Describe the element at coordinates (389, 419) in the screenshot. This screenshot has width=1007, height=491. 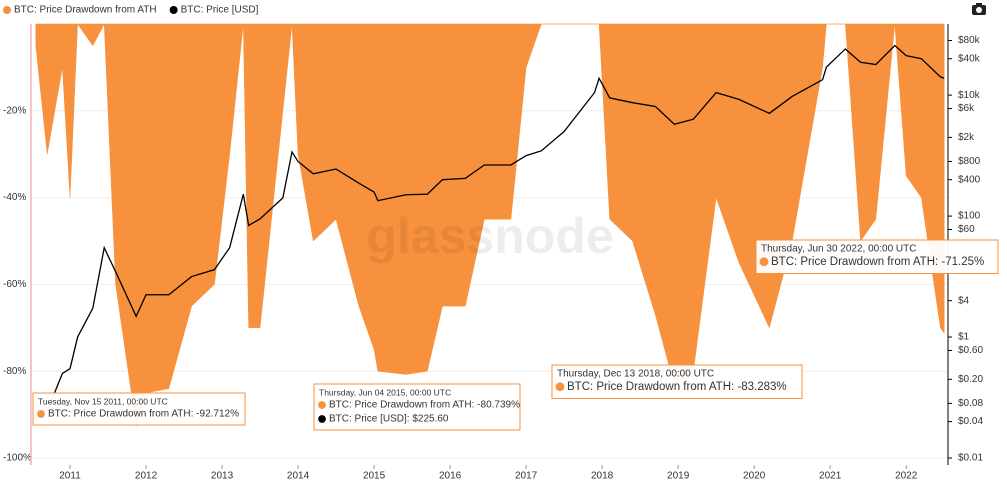
I see `tooltip-line: BTC: Price [USD]: $225.60` at that location.